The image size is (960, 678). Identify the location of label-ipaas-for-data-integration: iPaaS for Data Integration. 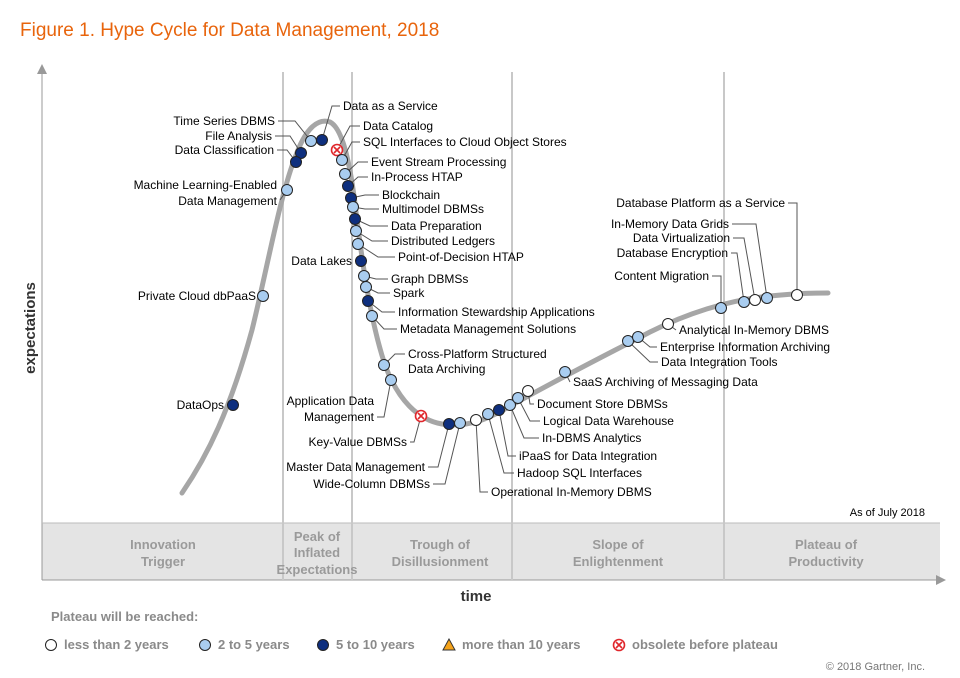
(588, 456).